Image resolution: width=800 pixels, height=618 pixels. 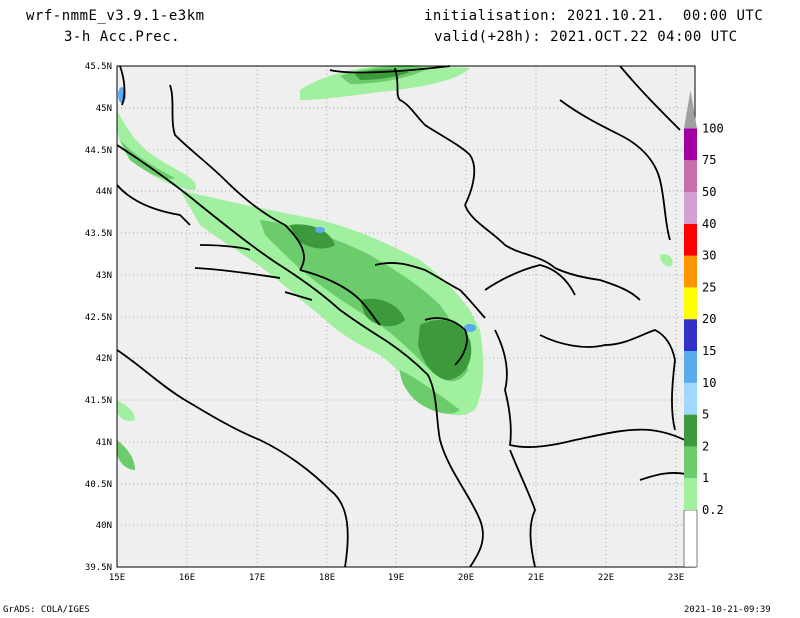 I want to click on colorbar-label: 30, so click(x=709, y=256).